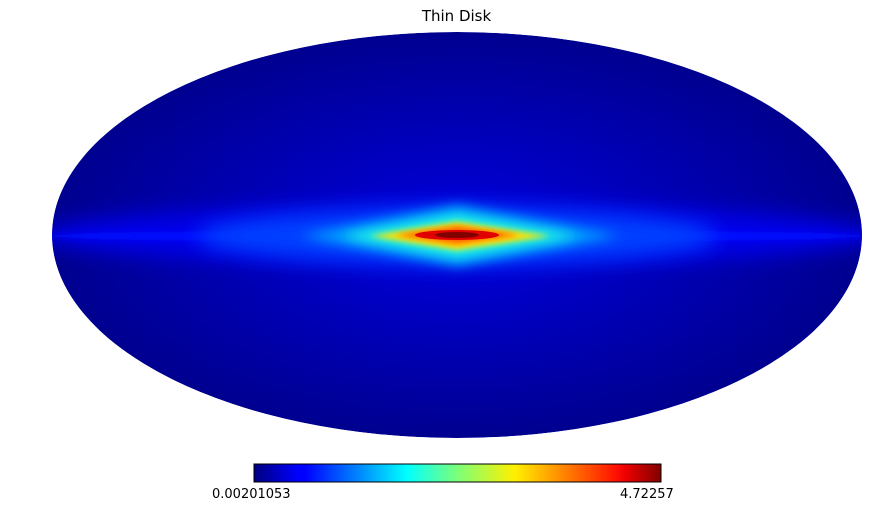 The image size is (877, 511). I want to click on disk-core-peak, so click(457, 235).